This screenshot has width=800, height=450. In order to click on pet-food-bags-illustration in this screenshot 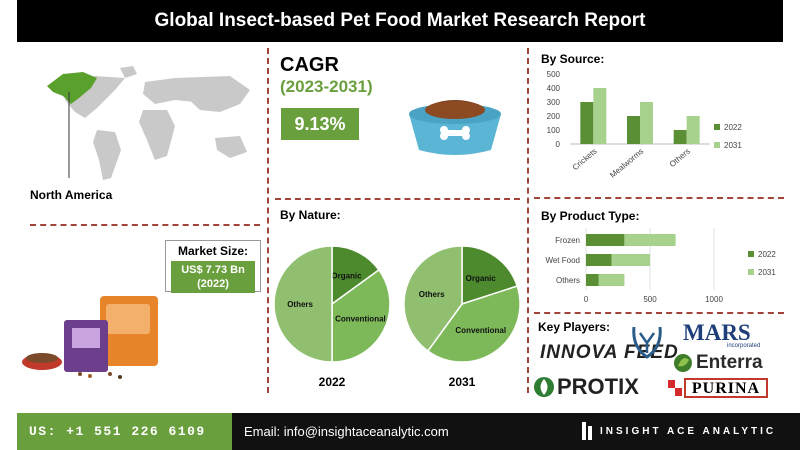, I will do `click(90, 337)`.